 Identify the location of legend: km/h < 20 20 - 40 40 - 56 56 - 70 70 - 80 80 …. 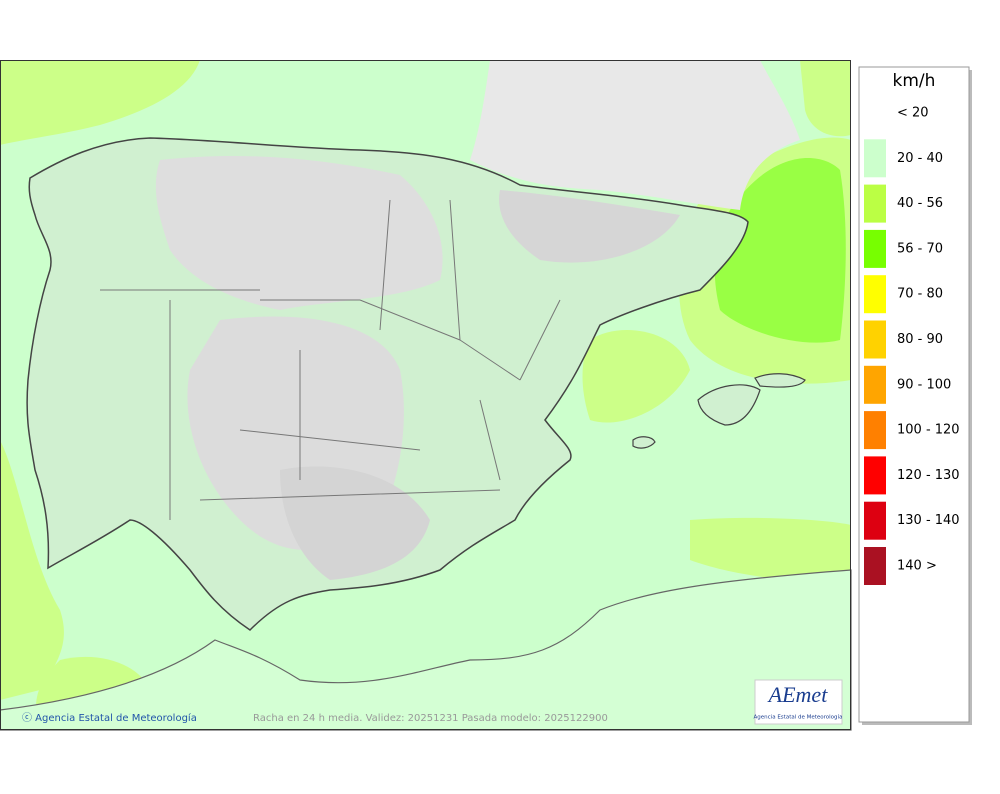
(915, 395).